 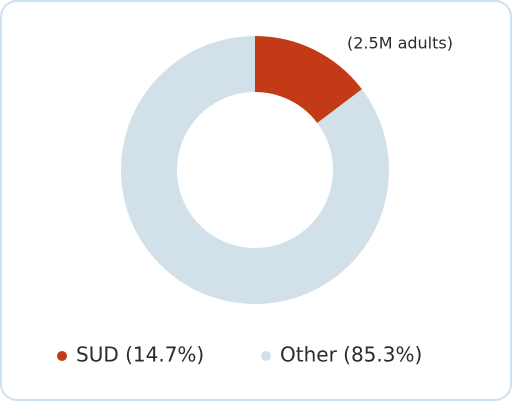 I want to click on donut-slice, so click(x=308, y=79).